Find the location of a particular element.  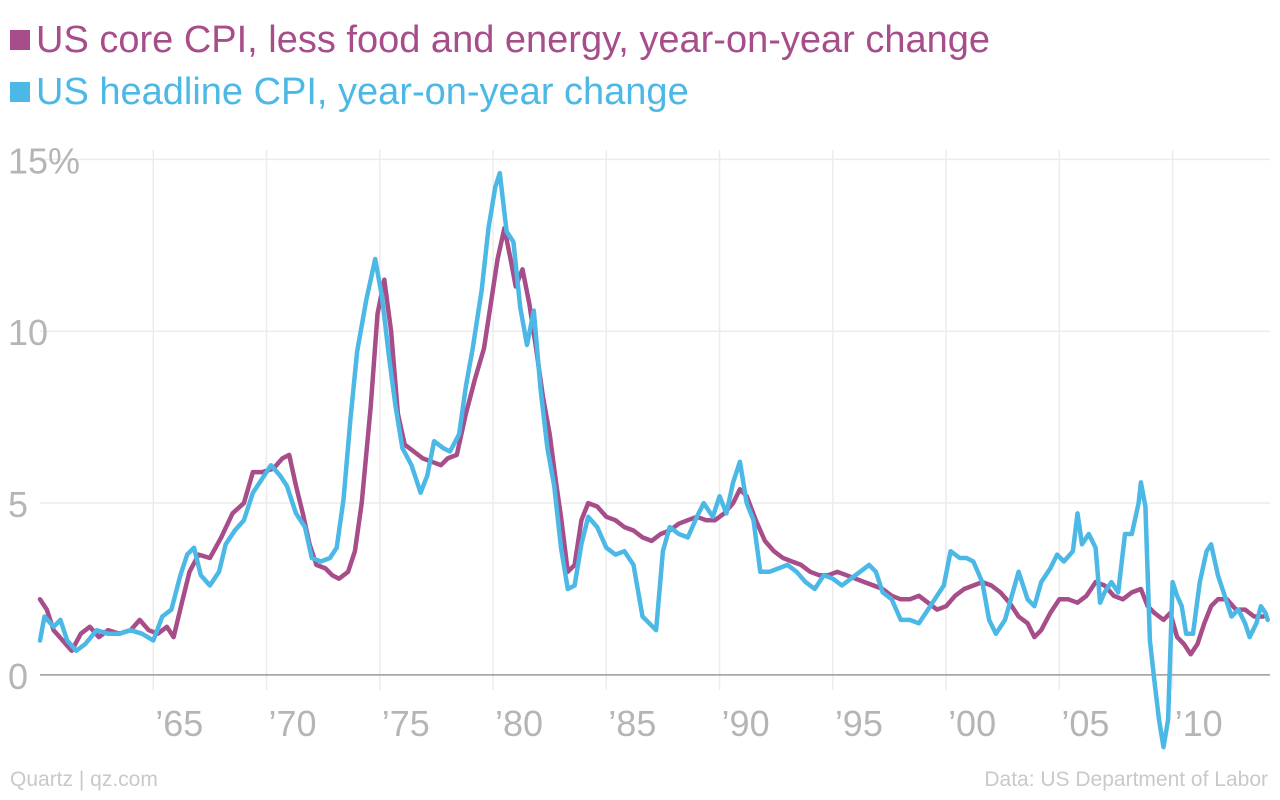

legend-item: US headline CPI, year-on-year change is located at coordinates (500, 92).